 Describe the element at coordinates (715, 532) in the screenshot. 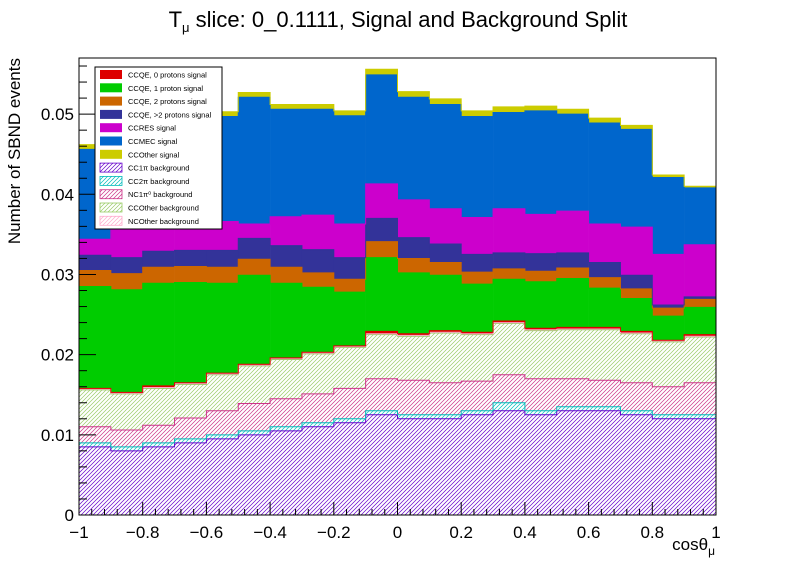

I see `x-tick-label: 1` at that location.